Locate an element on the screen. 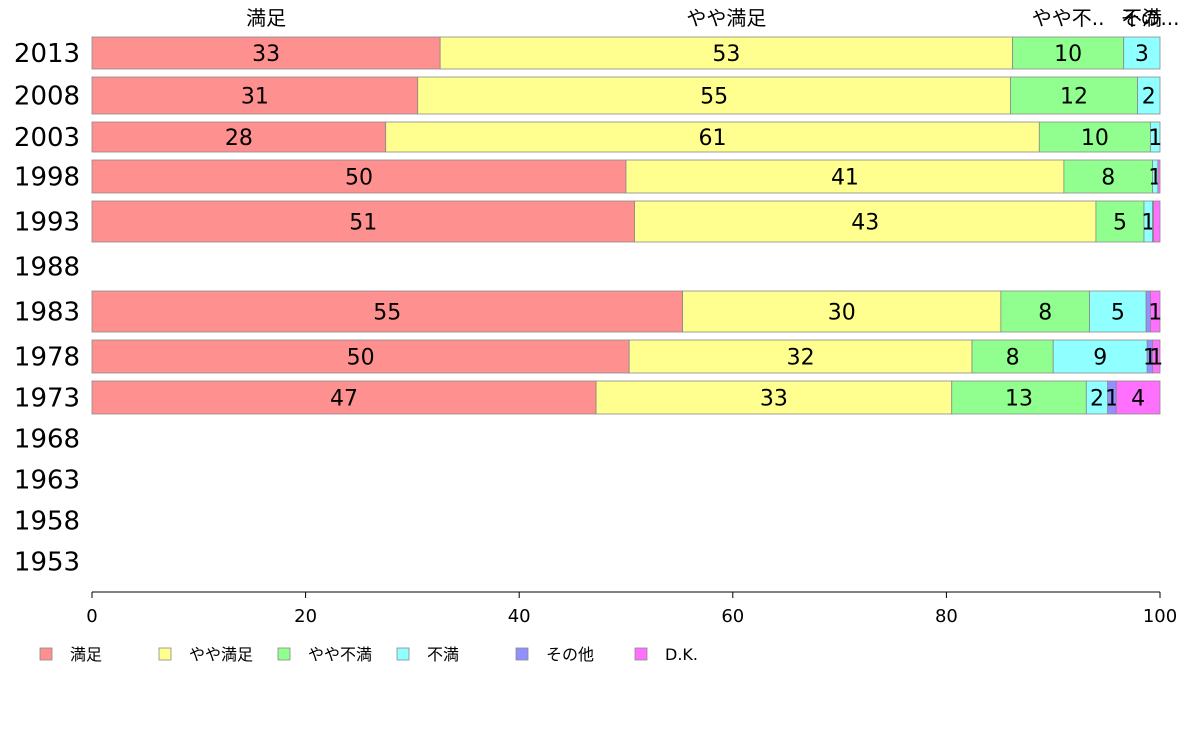 Image resolution: width=1188 pixels, height=740 pixels. data-label: 32 is located at coordinates (801, 358).